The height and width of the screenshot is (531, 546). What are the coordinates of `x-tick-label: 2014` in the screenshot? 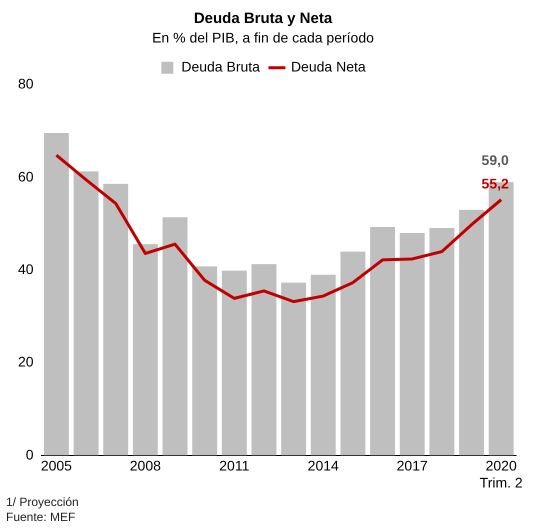 It's located at (324, 466).